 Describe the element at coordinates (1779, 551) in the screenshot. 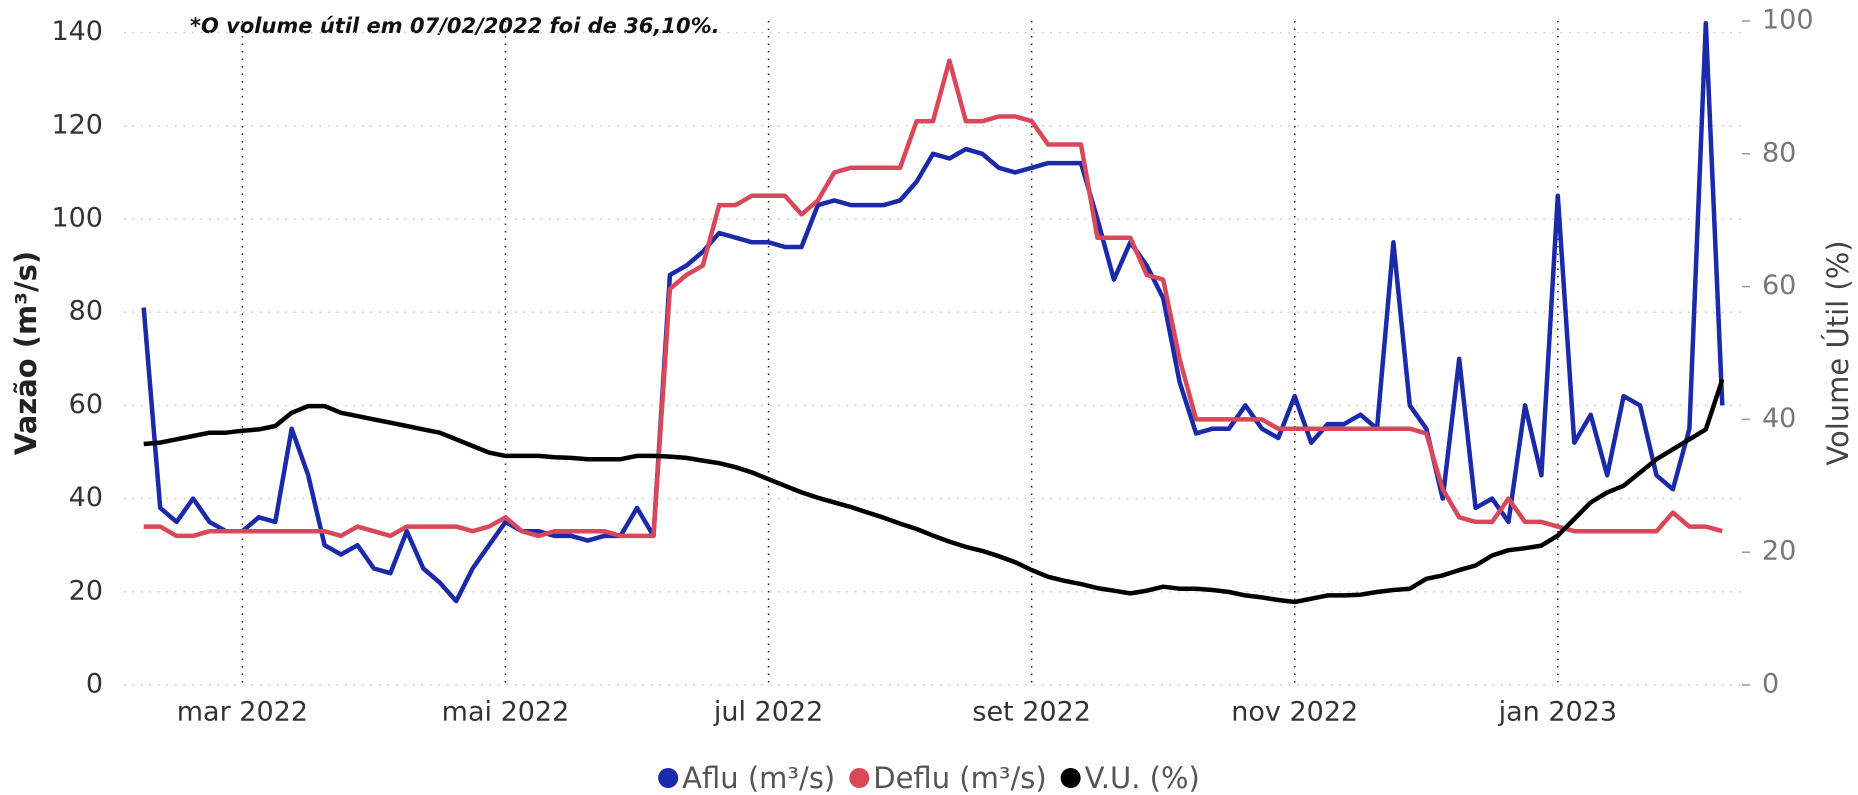

I see `y2-tick-label: 20` at that location.